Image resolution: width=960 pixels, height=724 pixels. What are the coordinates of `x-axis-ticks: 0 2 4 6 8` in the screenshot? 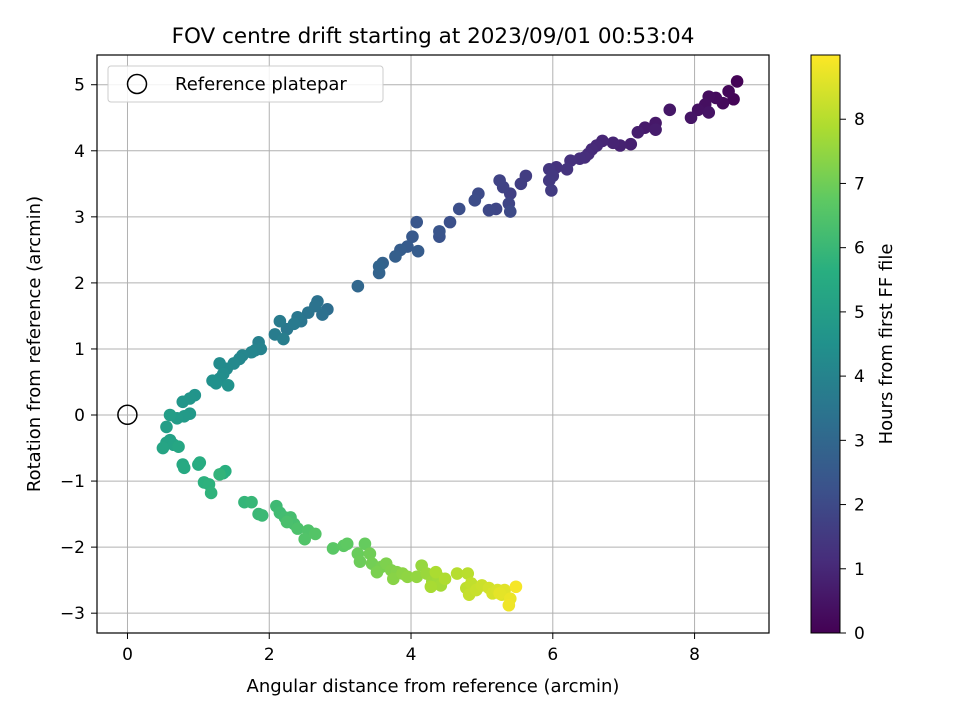 It's located at (411, 649).